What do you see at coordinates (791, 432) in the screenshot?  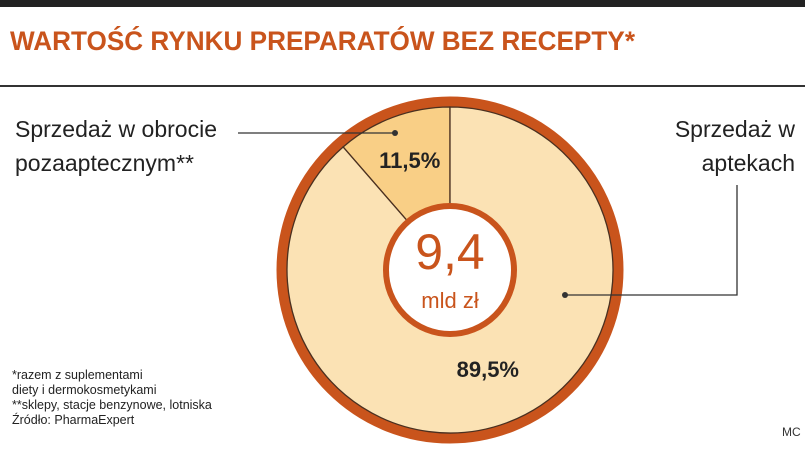 I see `credit: MC` at bounding box center [791, 432].